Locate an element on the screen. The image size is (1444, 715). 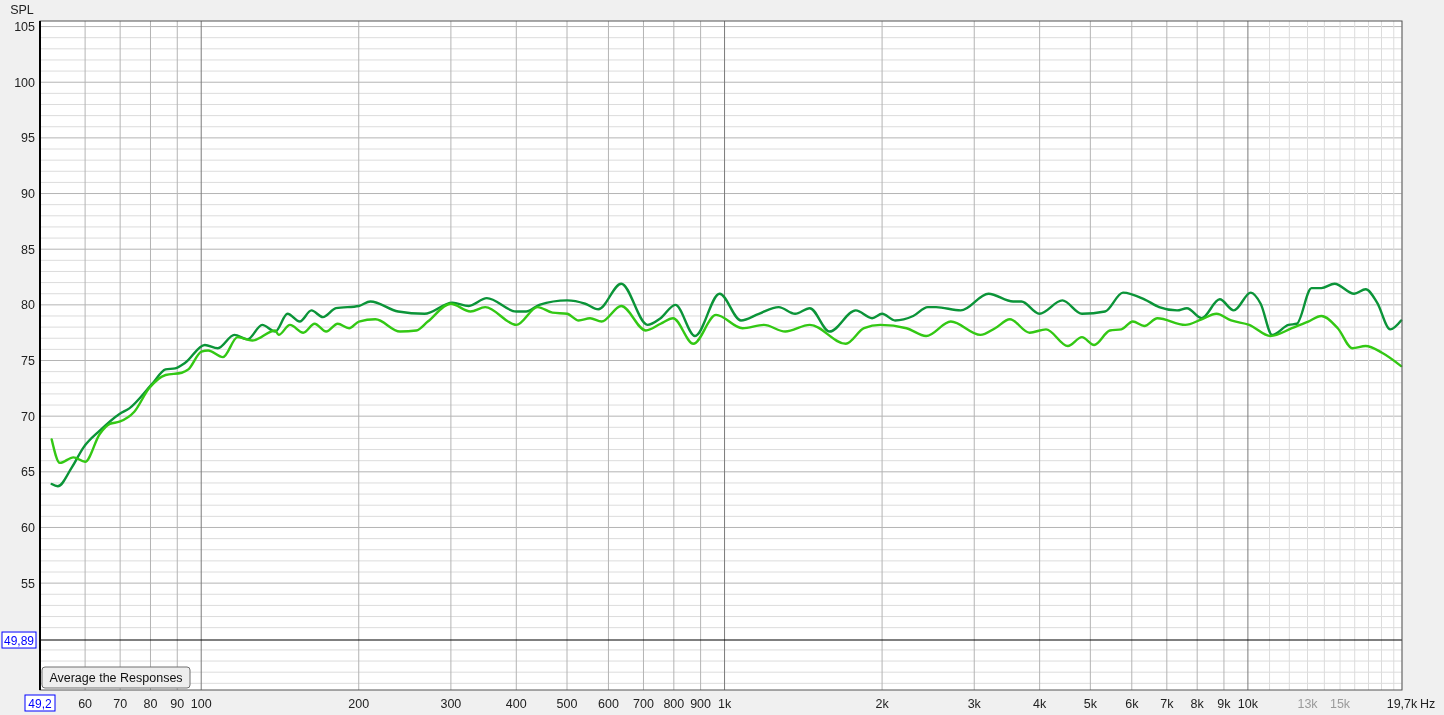
x-tick-label: 400 is located at coordinates (516, 704).